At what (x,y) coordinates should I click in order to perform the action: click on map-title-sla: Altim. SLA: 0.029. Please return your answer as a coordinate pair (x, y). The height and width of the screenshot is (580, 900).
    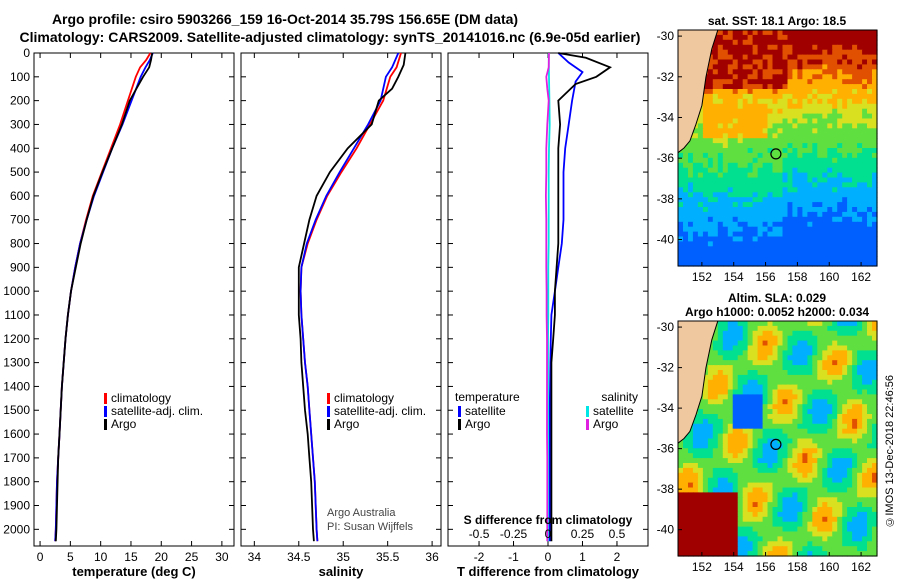
    Looking at the image, I should click on (777, 298).